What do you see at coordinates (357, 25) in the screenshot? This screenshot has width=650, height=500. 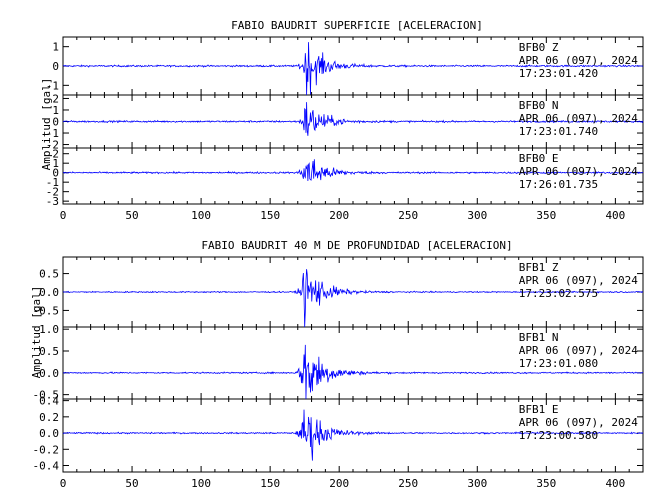 I see `chart-title-surface: FABIO BAUDRIT SUPERFICIE [ACELERACION]` at bounding box center [357, 25].